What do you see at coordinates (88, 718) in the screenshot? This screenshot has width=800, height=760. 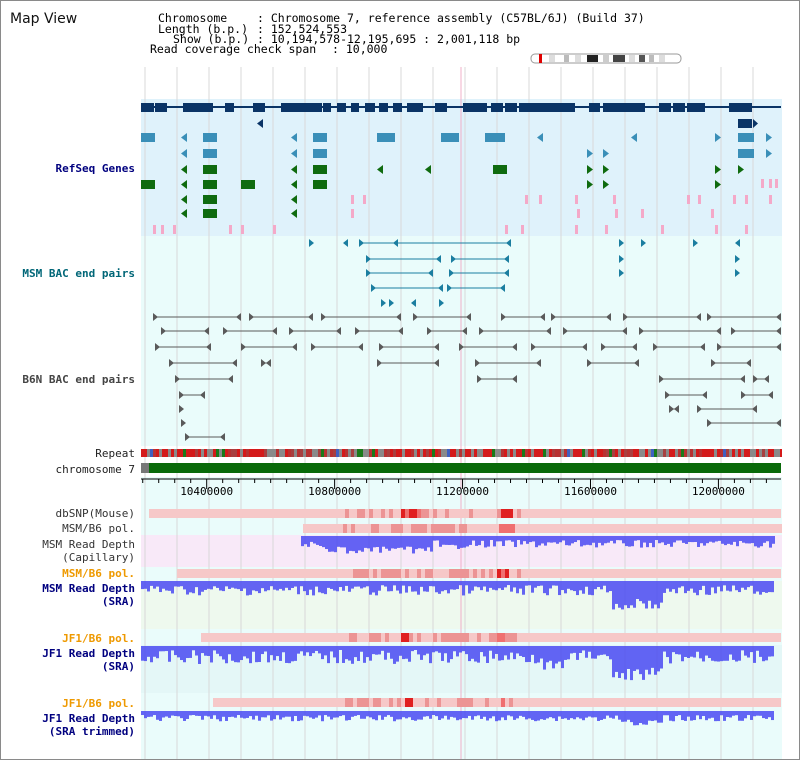 I see `track-label-jf1-depth-trim-1: JF1 Read Depth` at bounding box center [88, 718].